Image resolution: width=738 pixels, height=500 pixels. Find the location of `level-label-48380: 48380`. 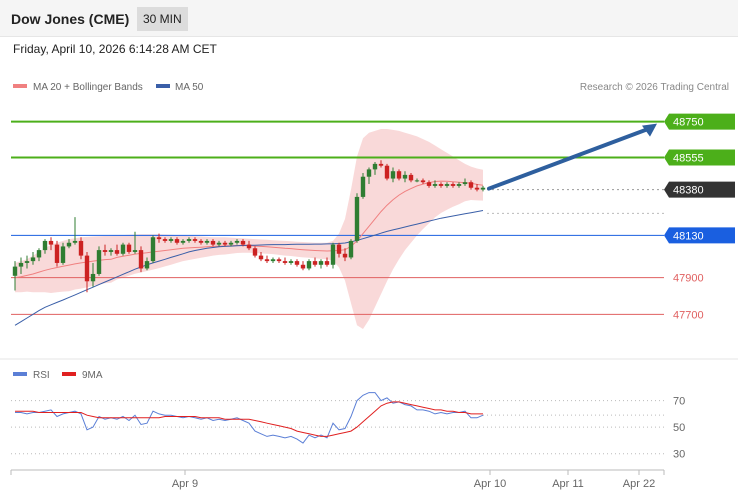

level-label-48380: 48380 is located at coordinates (688, 191).